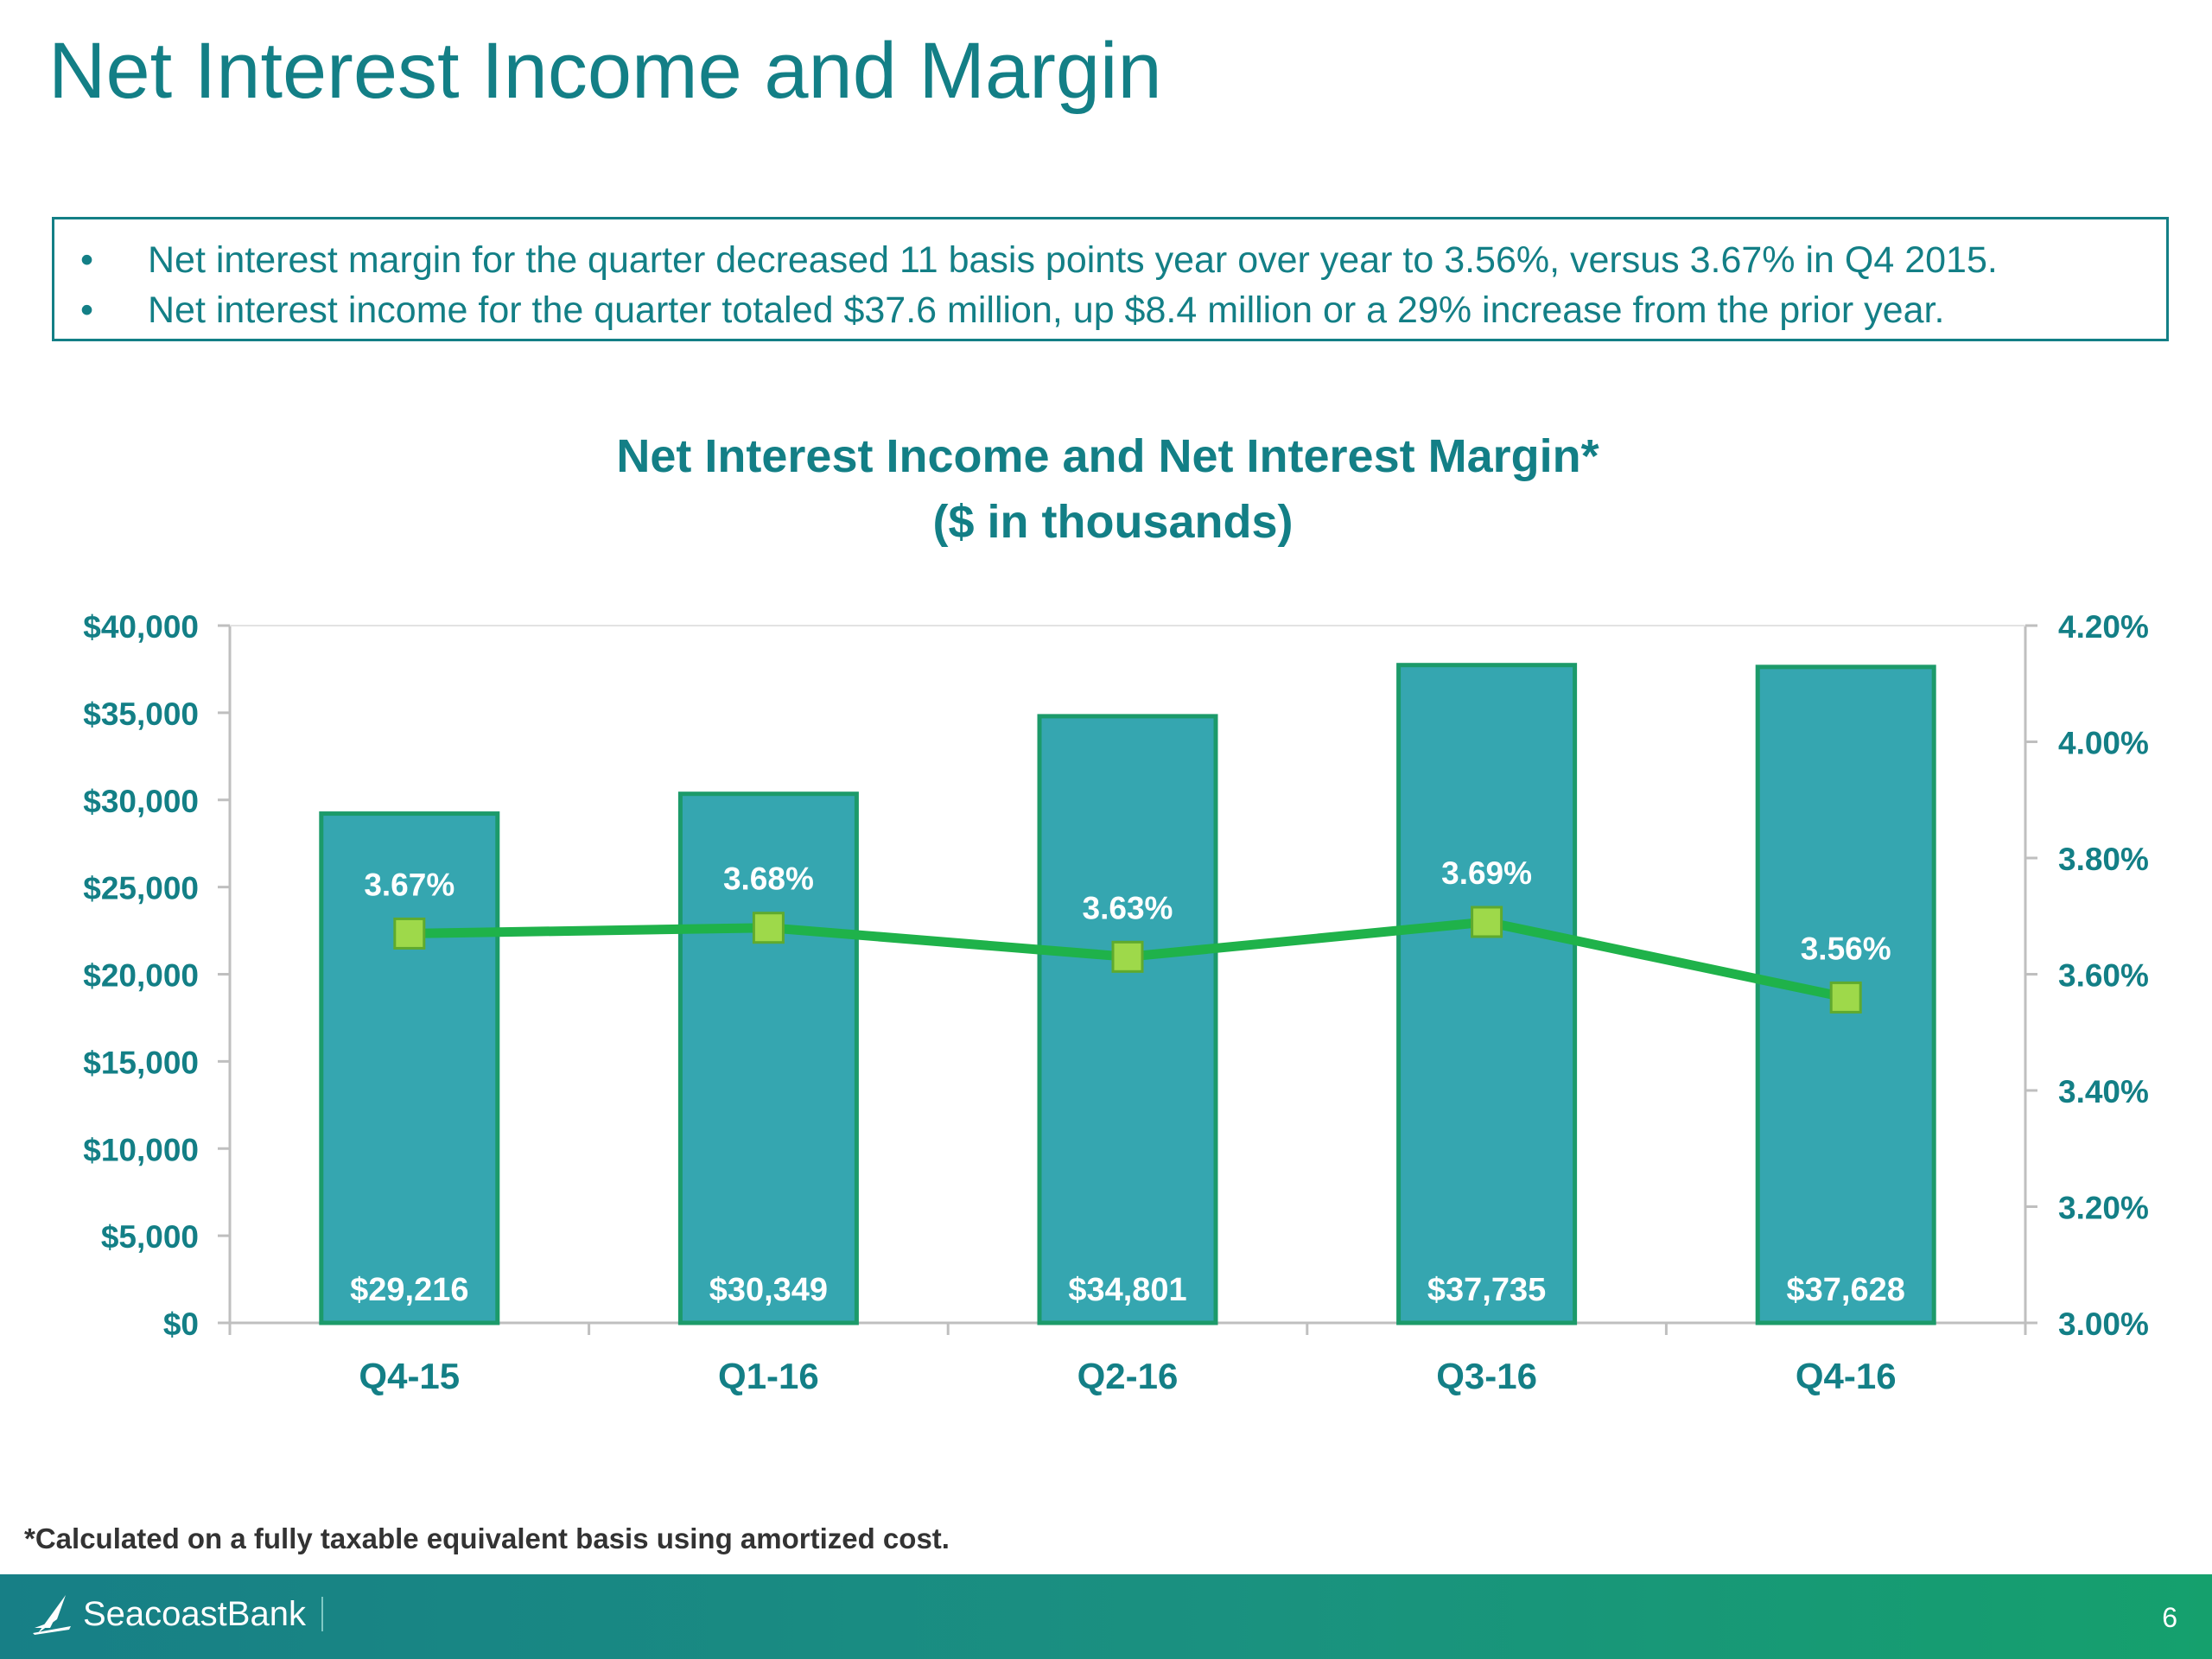  Describe the element at coordinates (141, 976) in the screenshot. I see `left-tick-label: $20,000` at that location.